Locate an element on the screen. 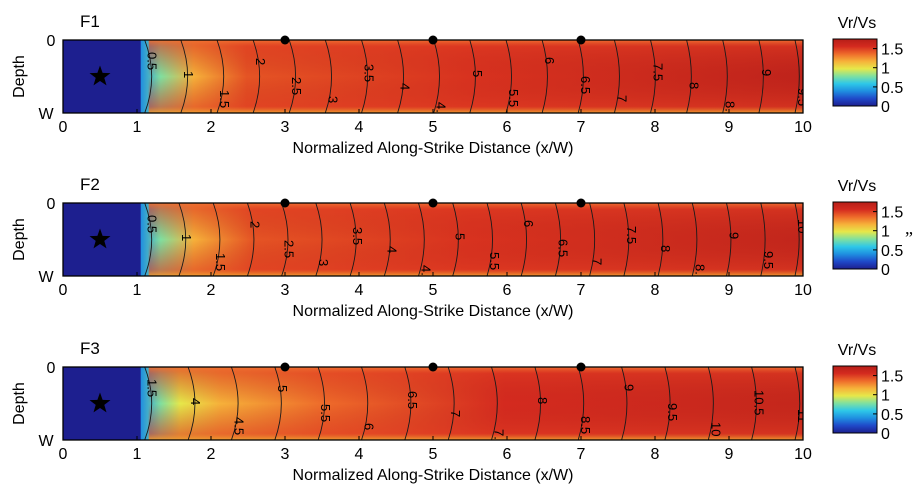 This screenshot has width=920, height=495. rupture-velocity-field: 1.5 4 4.5 5 5.5 6 6.5 7 7.5 8 8.5 9 9.5 10 10.5 11 is located at coordinates (433, 403).